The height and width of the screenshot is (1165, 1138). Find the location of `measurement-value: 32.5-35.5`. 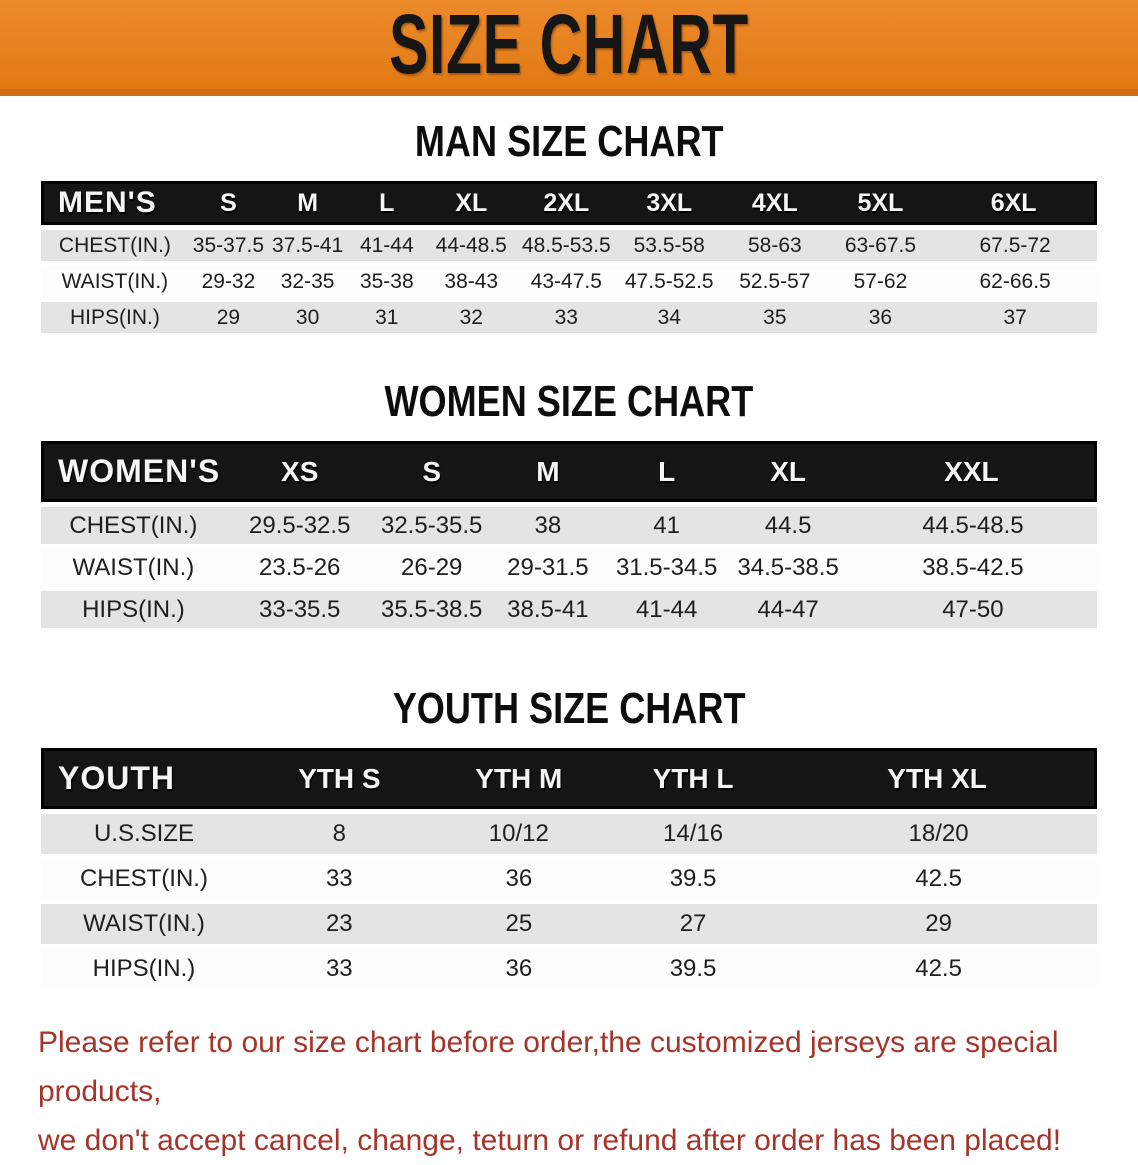

measurement-value: 32.5-35.5 is located at coordinates (431, 525).